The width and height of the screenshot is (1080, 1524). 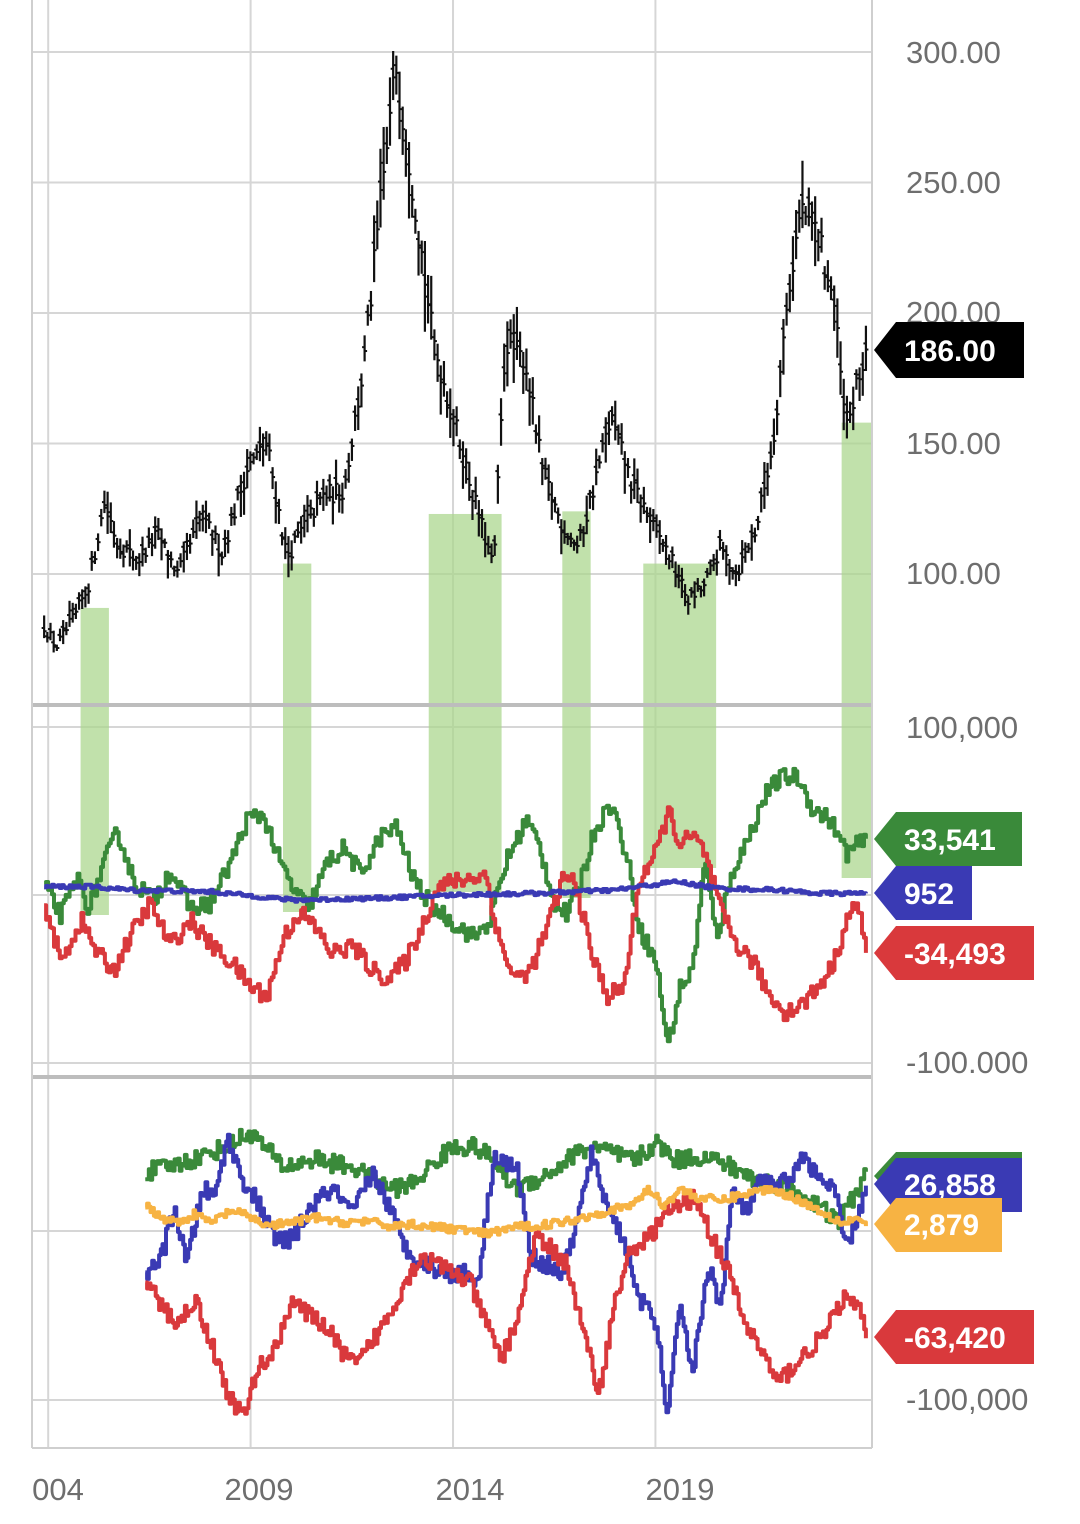 I want to click on x-tick-2009: 2009, so click(x=259, y=1489).